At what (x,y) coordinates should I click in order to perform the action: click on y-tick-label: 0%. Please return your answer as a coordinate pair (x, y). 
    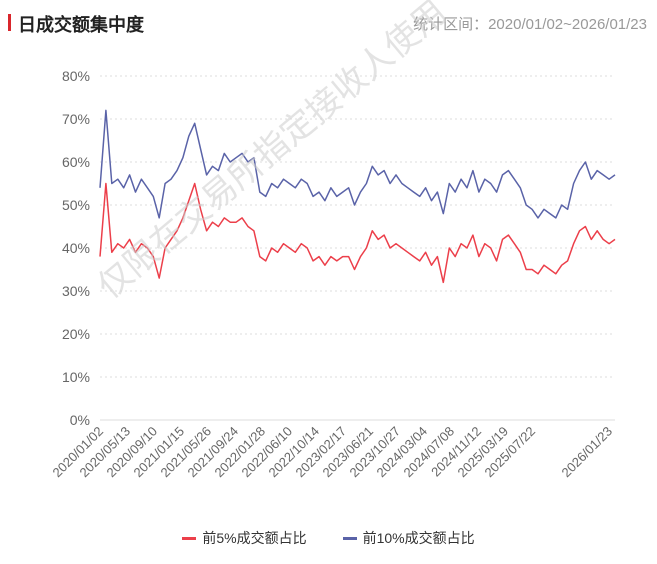
    Looking at the image, I should click on (80, 420).